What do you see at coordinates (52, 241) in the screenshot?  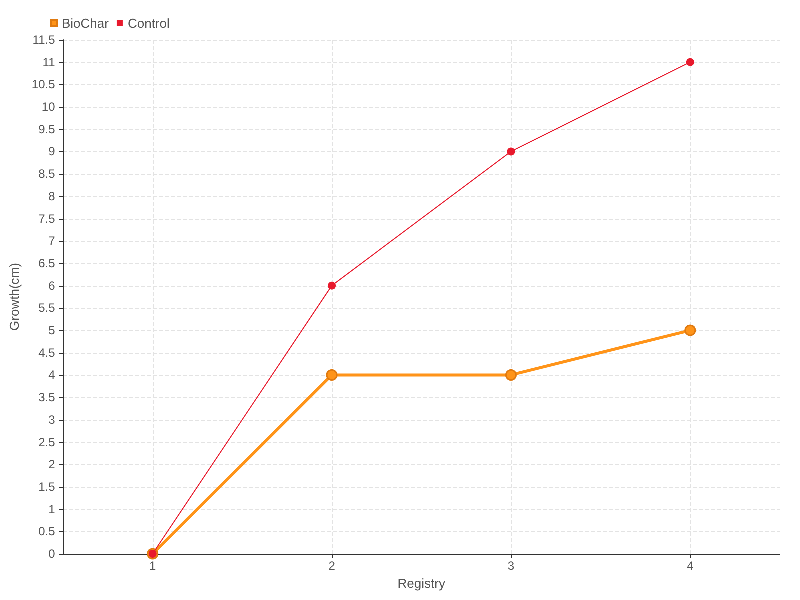 I see `y-tick-label: 7` at bounding box center [52, 241].